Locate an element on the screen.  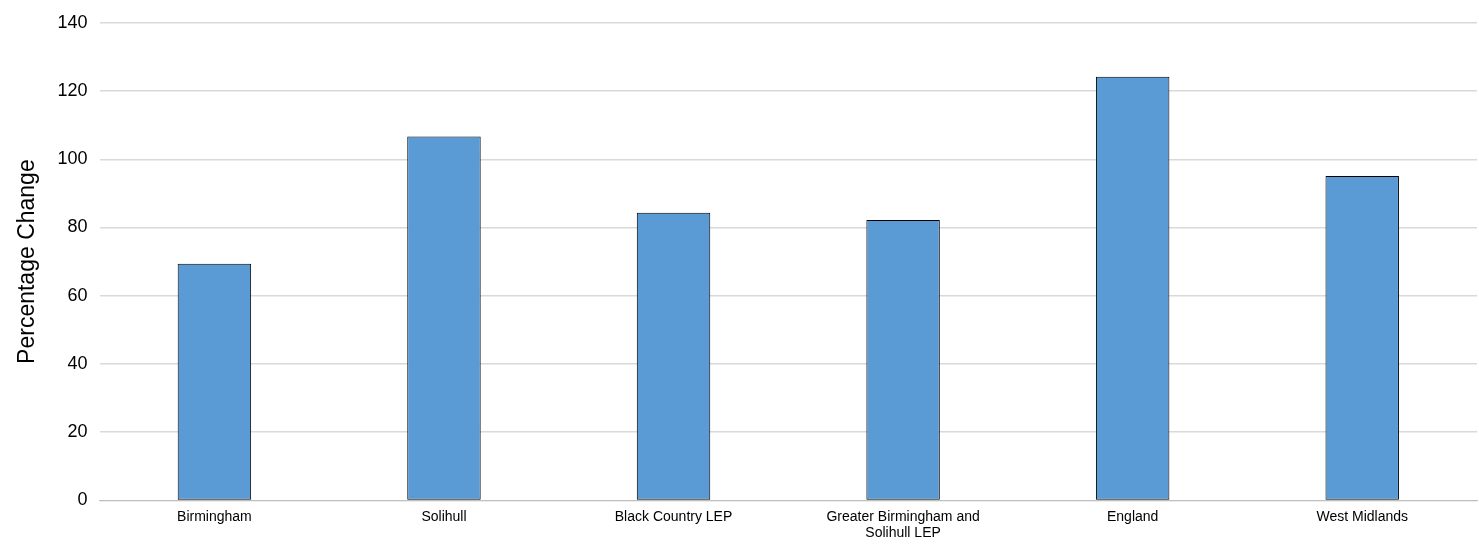
y-tick-label: 0 is located at coordinates (82, 499).